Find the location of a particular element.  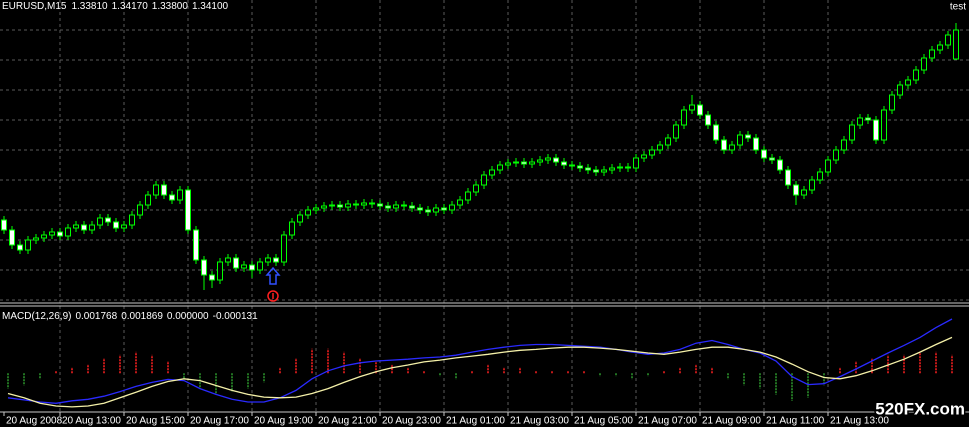

x-tick-label: 21 Aug 13:00 is located at coordinates (859, 421).